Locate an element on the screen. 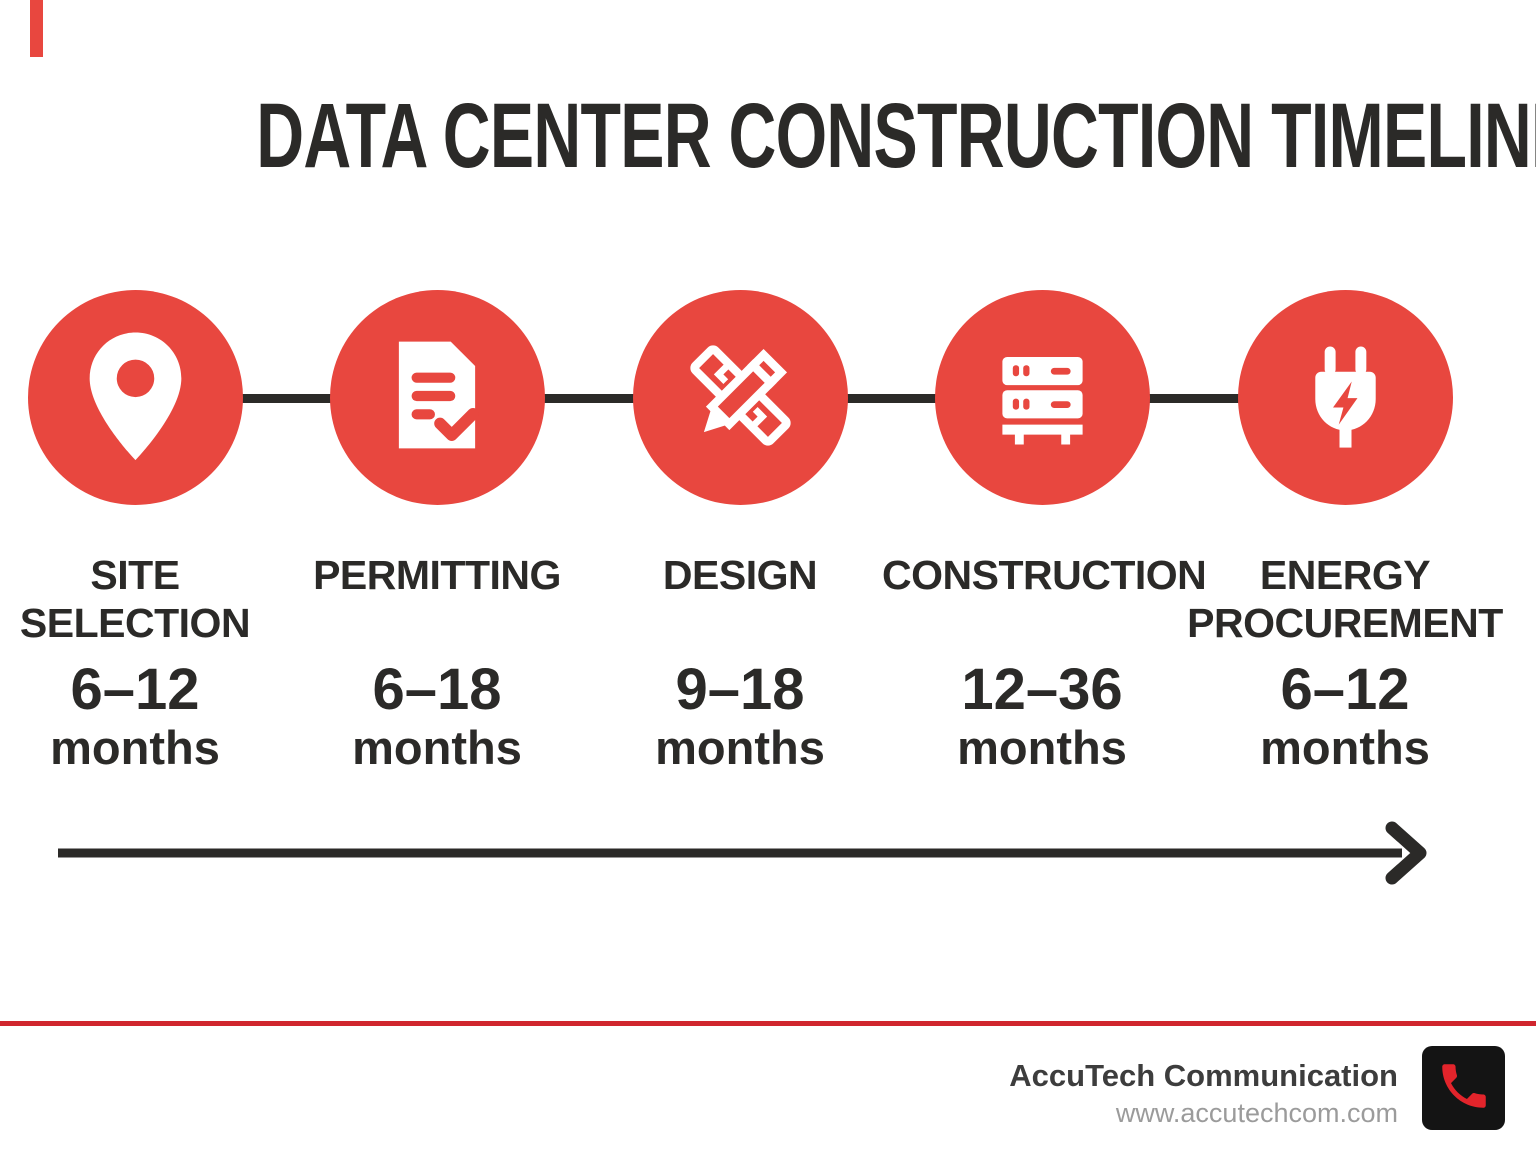 This screenshot has width=1536, height=1154. company-logo is located at coordinates (1463, 1088).